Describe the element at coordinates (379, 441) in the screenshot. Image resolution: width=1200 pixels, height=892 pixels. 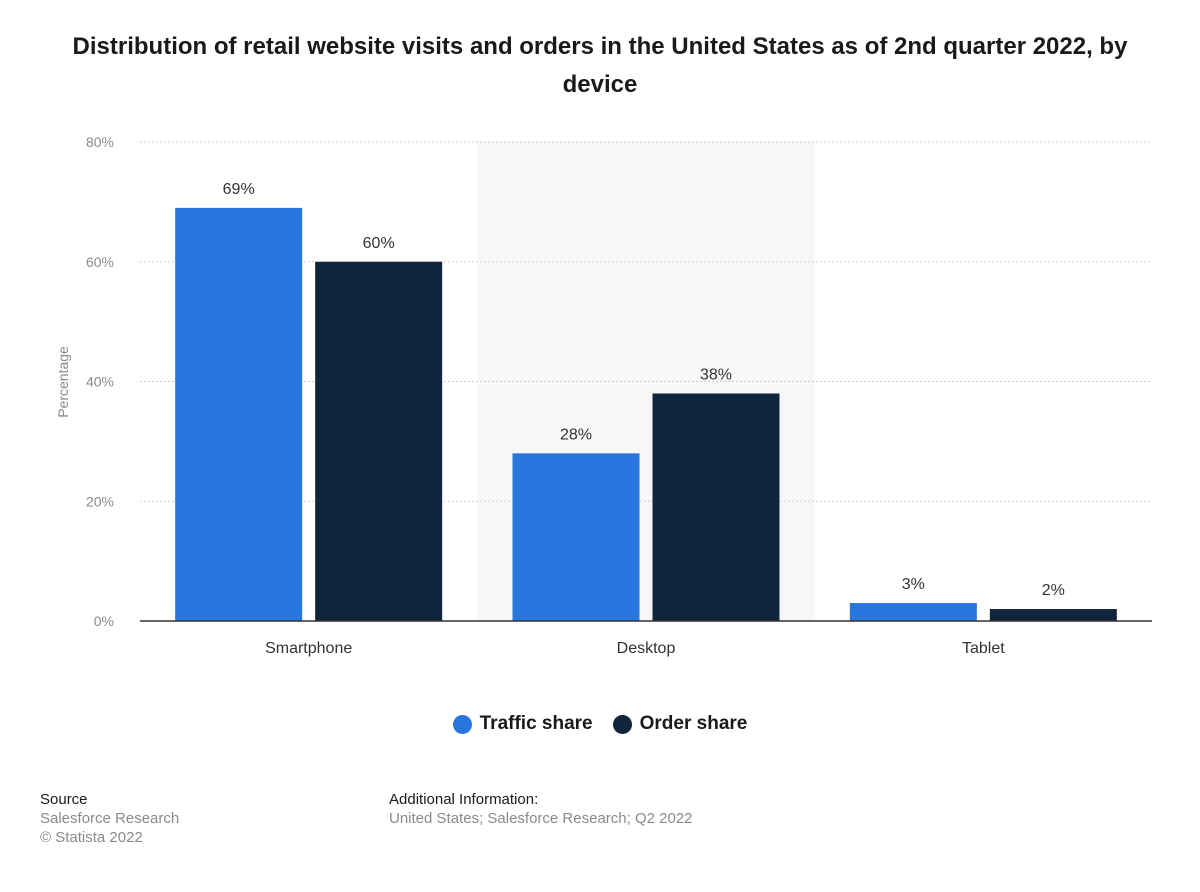
I see `bar-smartphone-order-share` at that location.